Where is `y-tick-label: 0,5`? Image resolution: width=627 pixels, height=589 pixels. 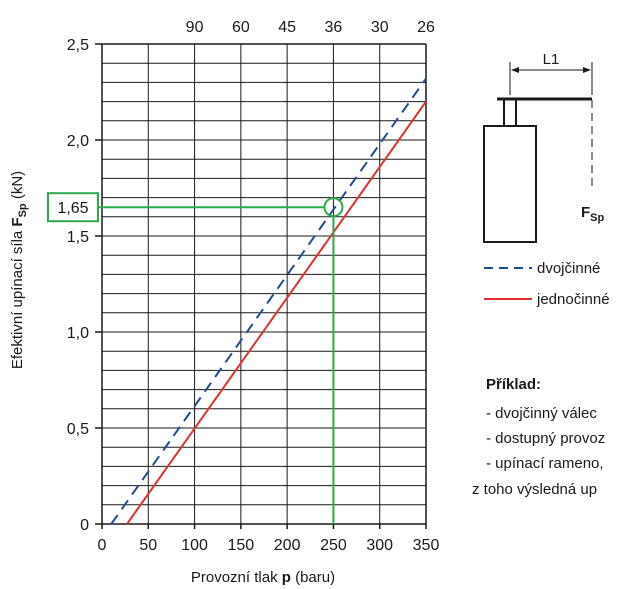 y-tick-label: 0,5 is located at coordinates (78, 429).